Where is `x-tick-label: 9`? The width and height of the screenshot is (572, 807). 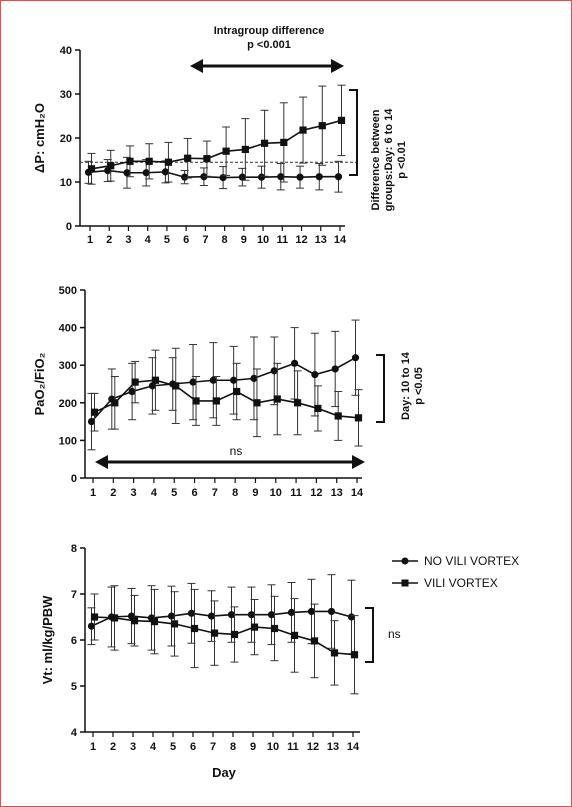 x-tick-label: 9 is located at coordinates (253, 747).